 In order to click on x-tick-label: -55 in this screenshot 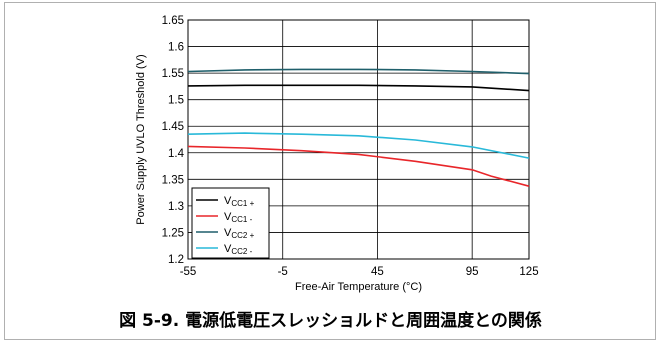, I will do `click(188, 272)`.